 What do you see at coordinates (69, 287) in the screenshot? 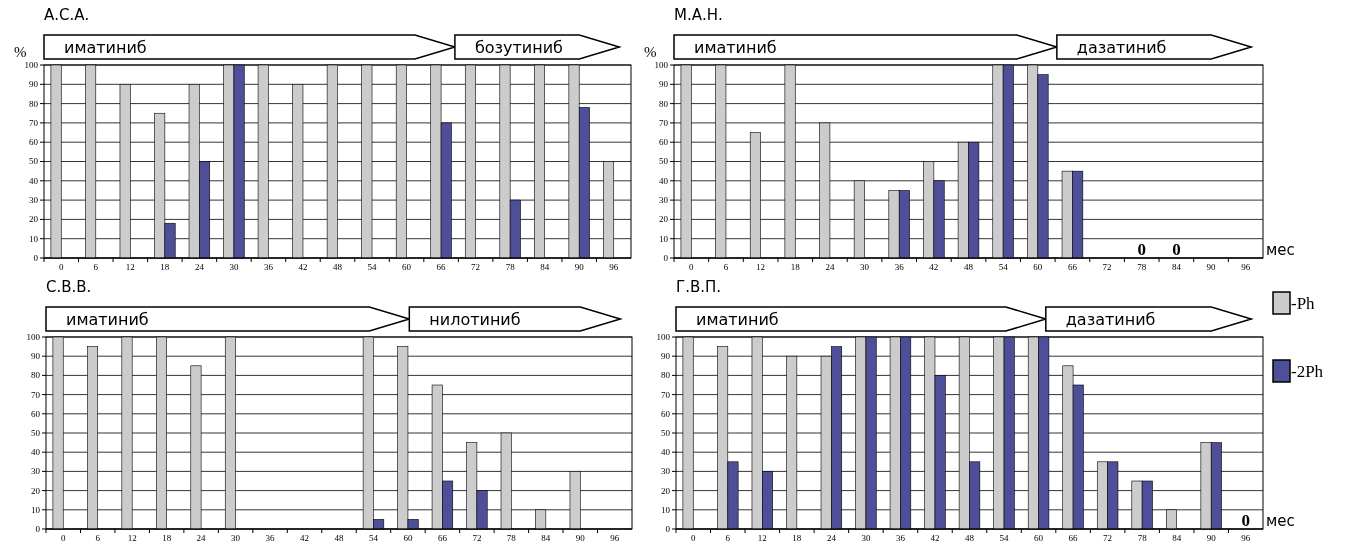
I see `chart-title: С.В.В.` at bounding box center [69, 287].